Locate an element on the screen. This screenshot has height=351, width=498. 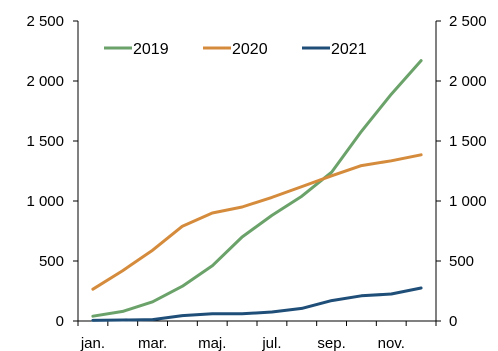
y-tick-label-left: 2 000 is located at coordinates (45, 81).